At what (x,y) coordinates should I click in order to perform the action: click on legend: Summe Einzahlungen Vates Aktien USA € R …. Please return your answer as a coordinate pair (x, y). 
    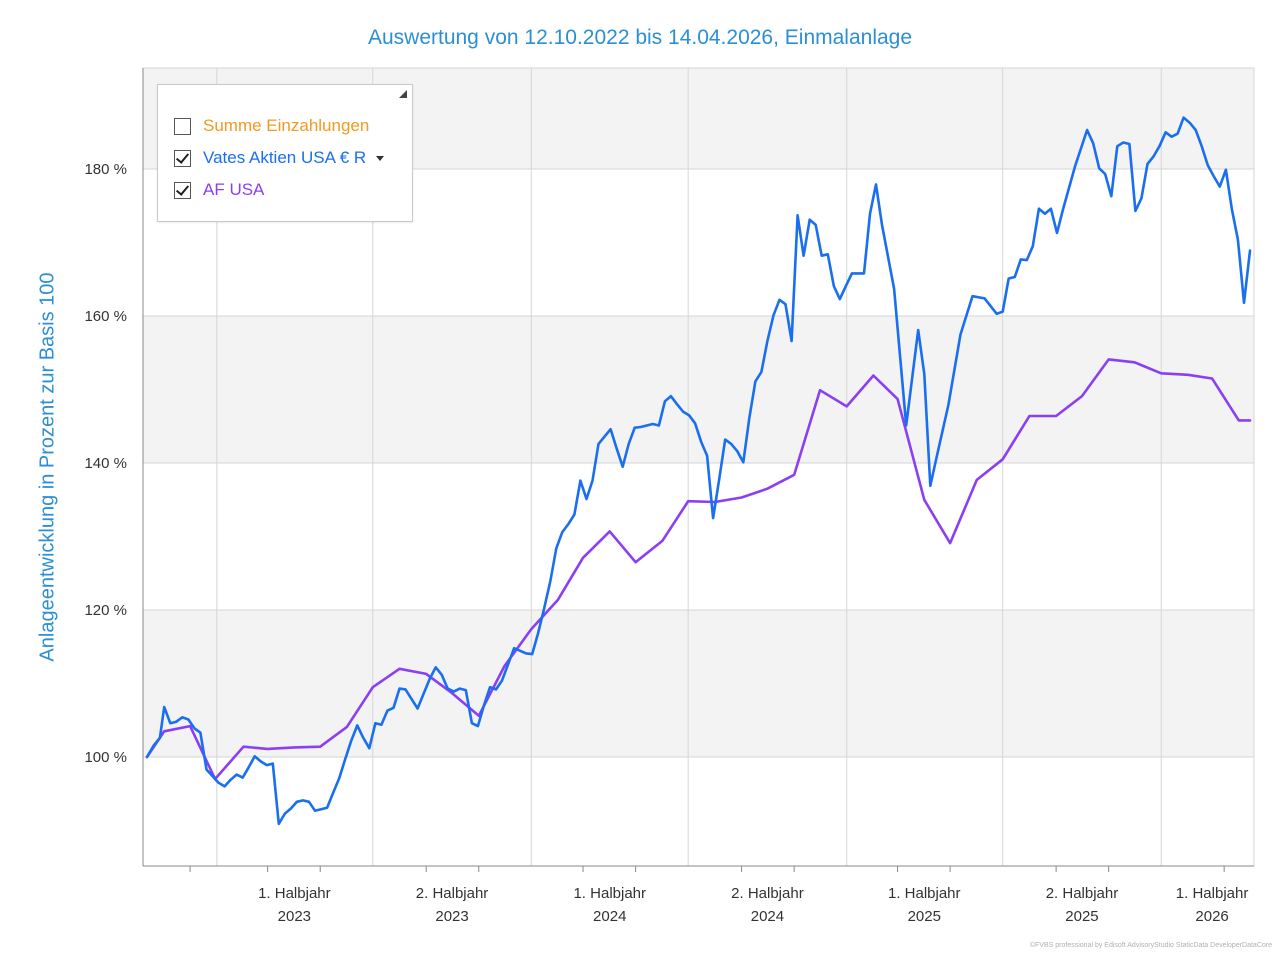
    Looking at the image, I should click on (285, 153).